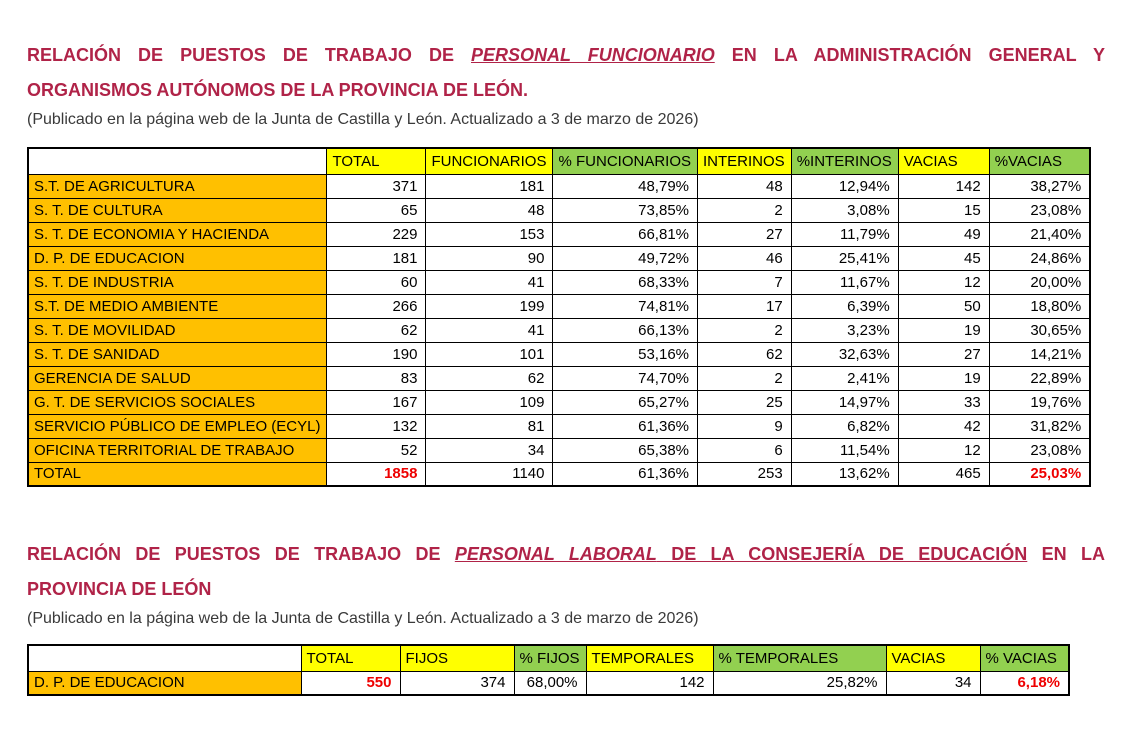  Describe the element at coordinates (1039, 450) in the screenshot. I see `value-cell-pct-vacias: 23,08%` at that location.